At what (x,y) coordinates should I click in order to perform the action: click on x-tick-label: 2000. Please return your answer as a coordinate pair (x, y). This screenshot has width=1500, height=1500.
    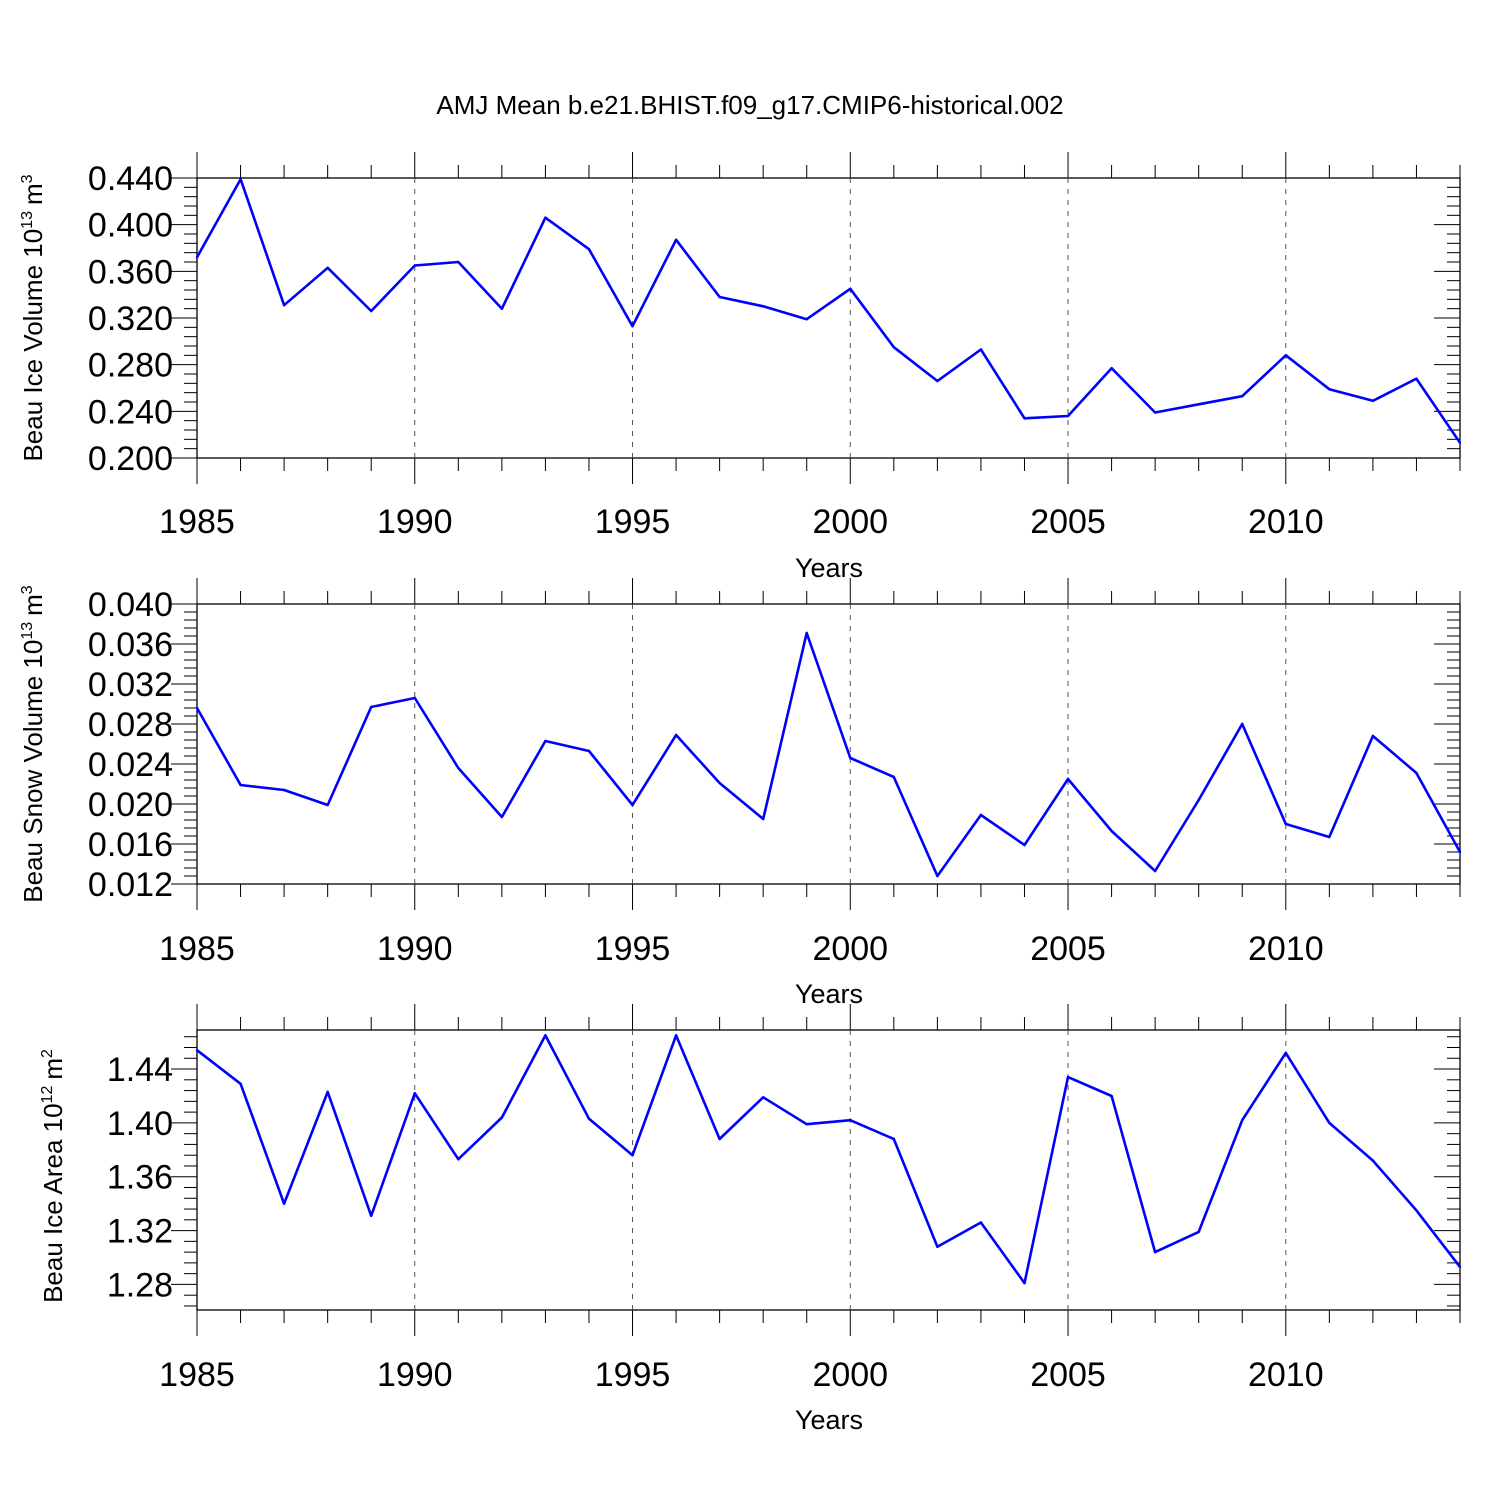
    Looking at the image, I should click on (850, 522).